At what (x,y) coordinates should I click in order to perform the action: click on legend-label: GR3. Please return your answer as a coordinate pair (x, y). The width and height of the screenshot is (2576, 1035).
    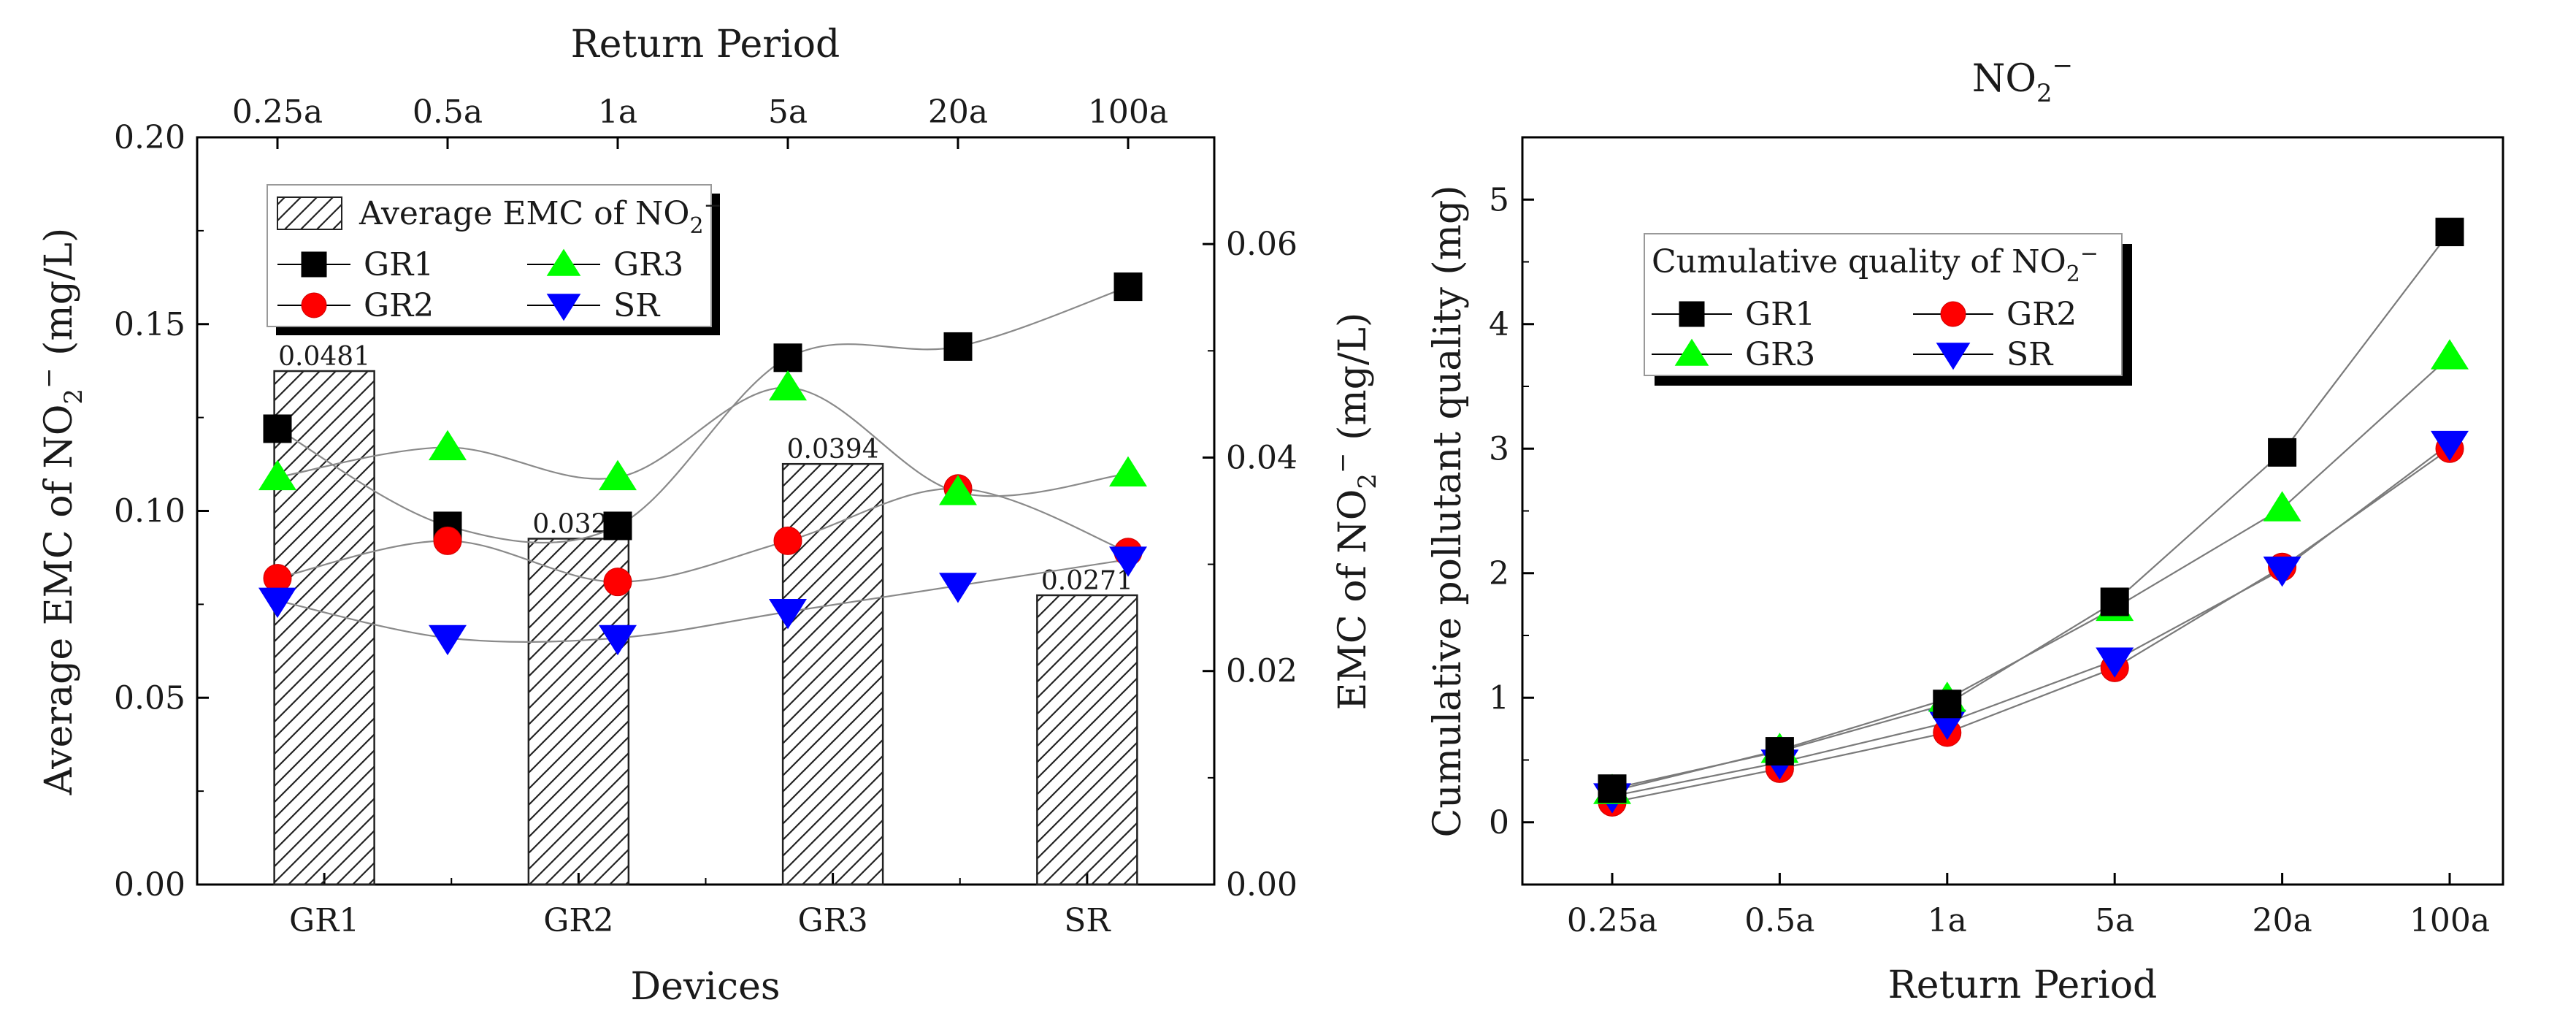
    Looking at the image, I should click on (648, 264).